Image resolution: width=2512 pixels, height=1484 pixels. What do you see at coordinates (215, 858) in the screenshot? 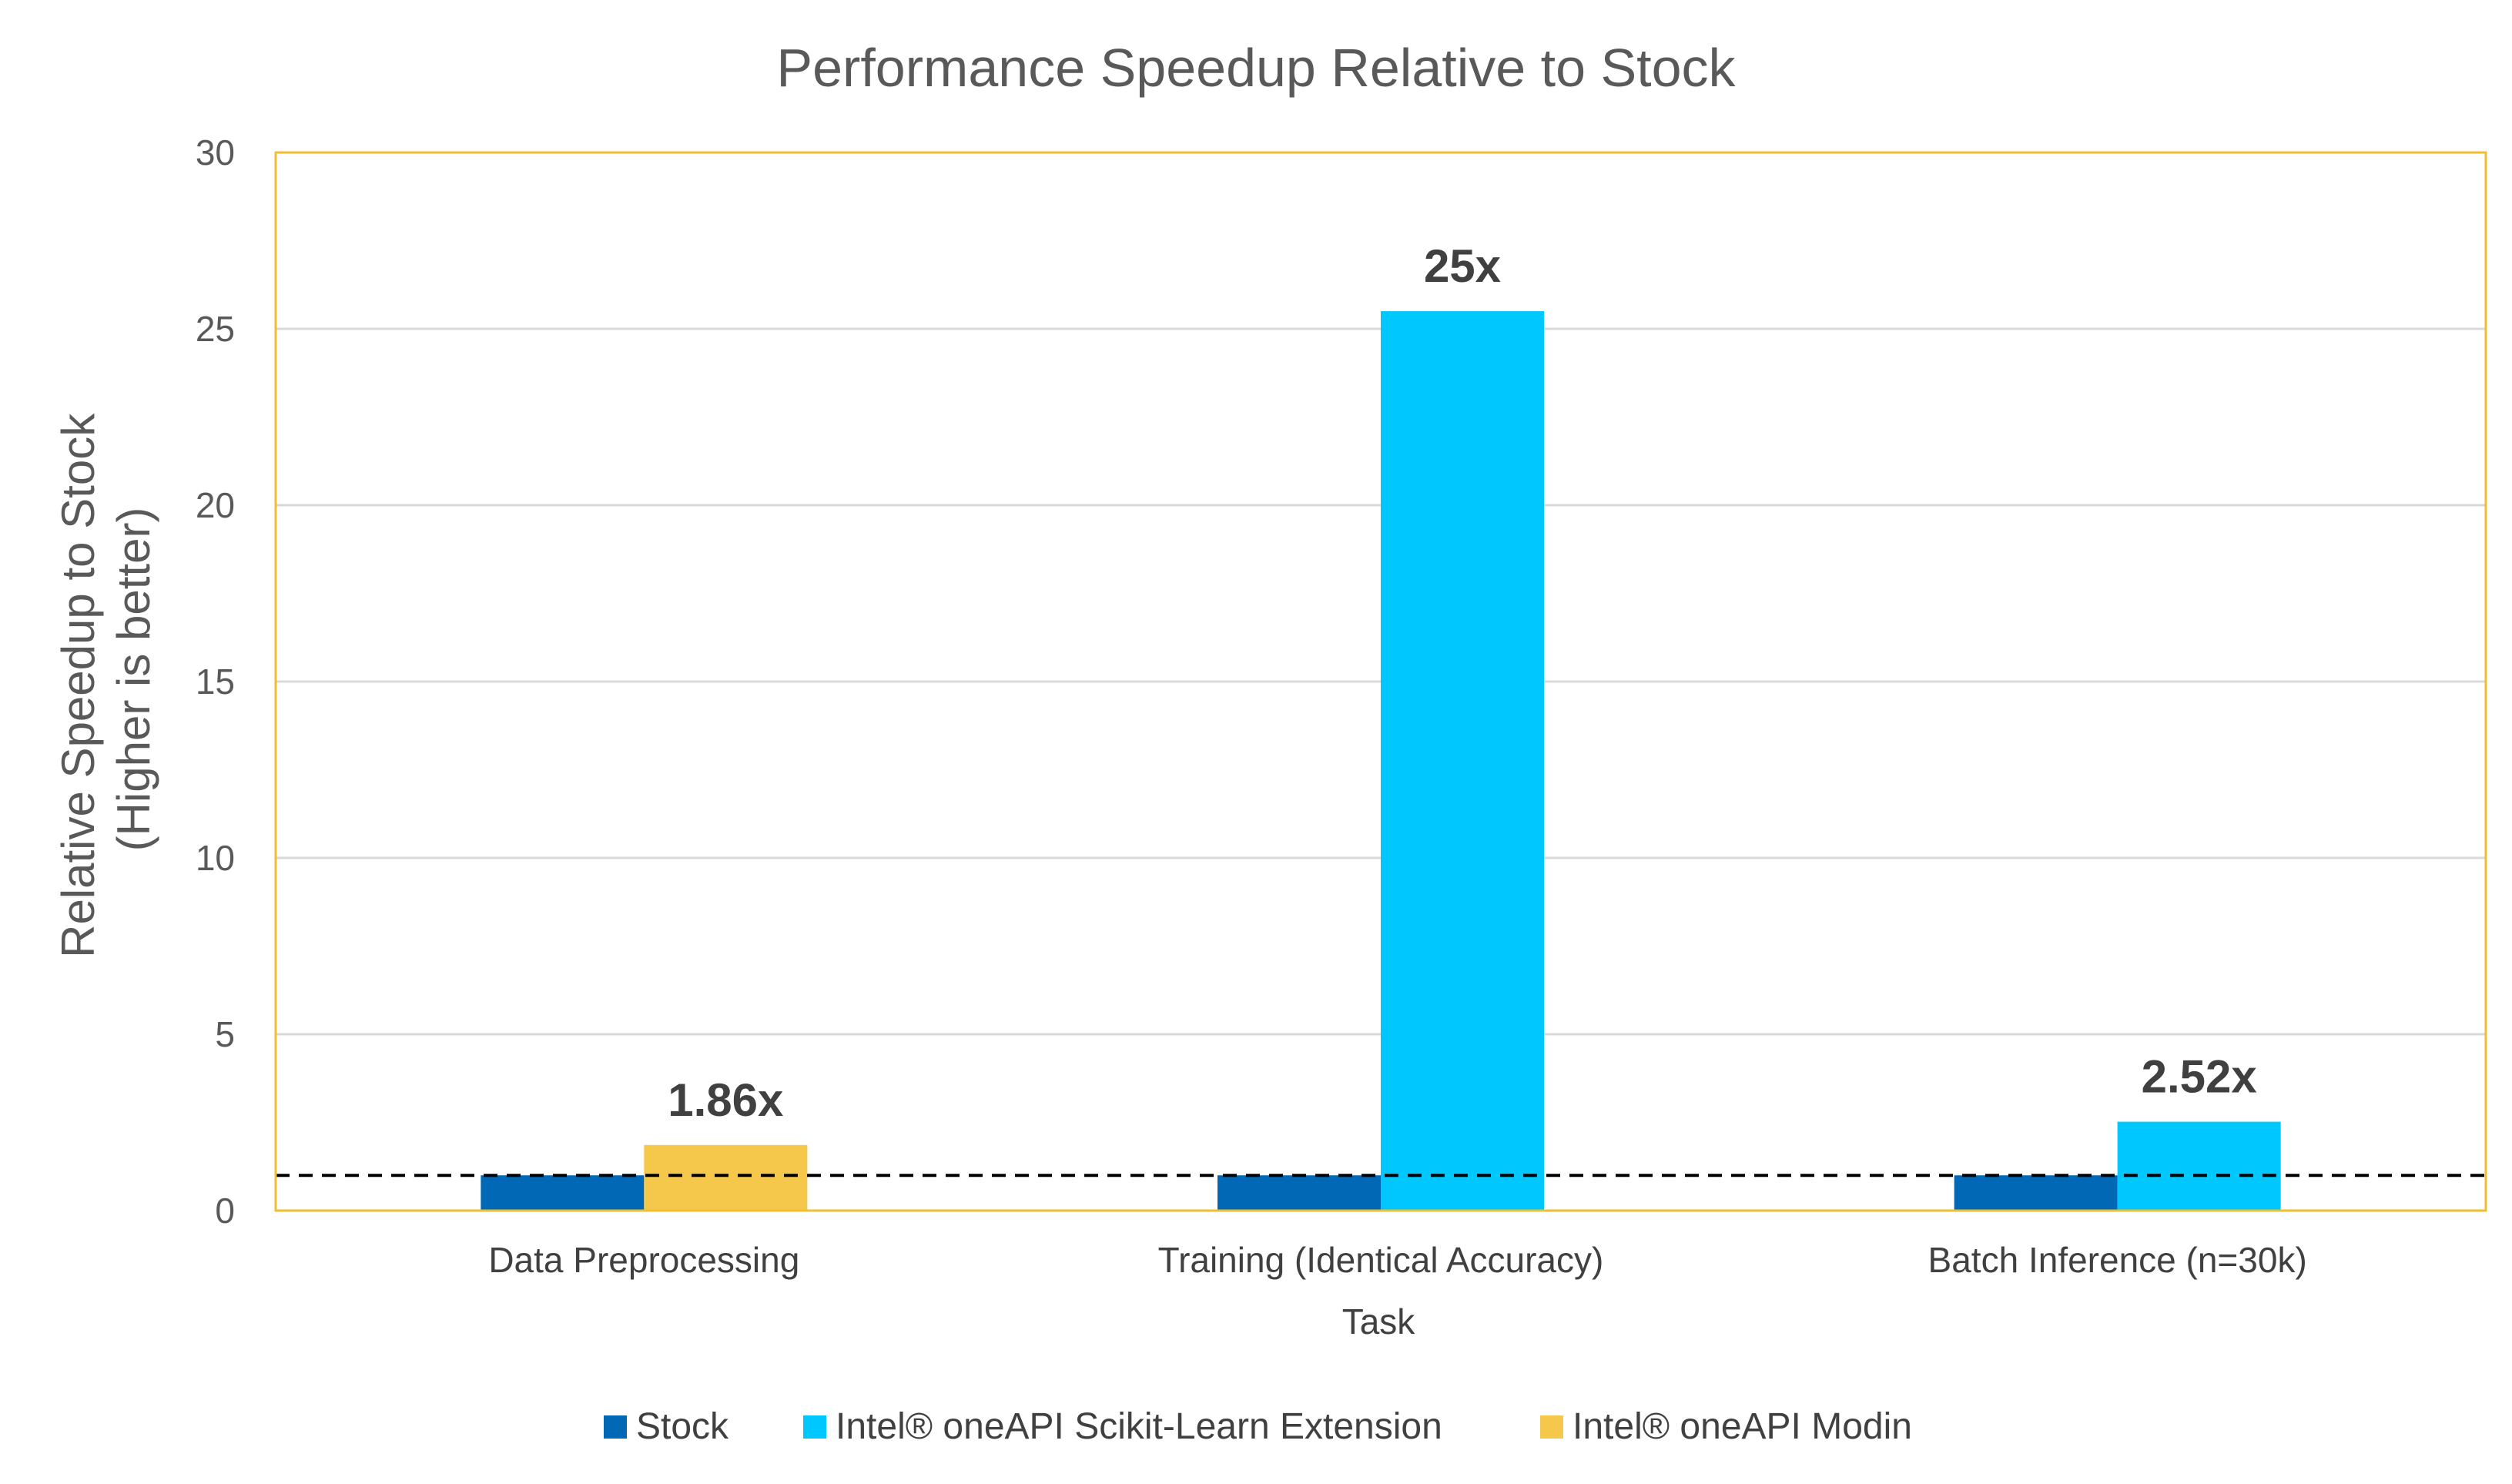
I see `y-tick-label: 10` at bounding box center [215, 858].